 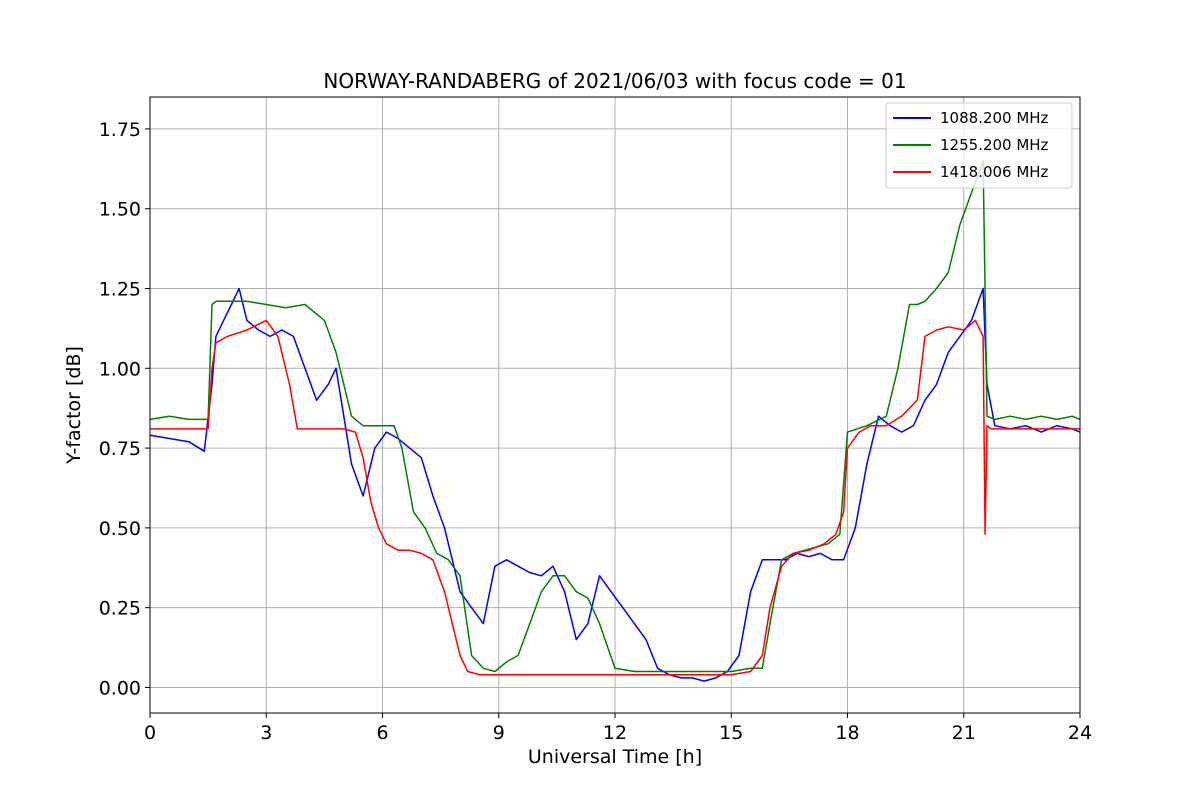 I want to click on x-tick-label: 3, so click(x=266, y=733).